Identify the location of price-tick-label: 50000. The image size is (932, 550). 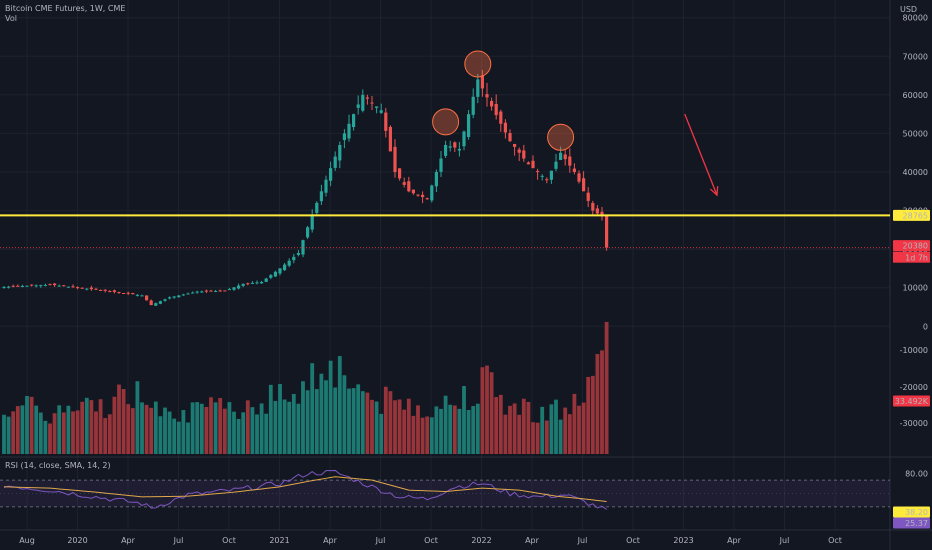
(915, 133).